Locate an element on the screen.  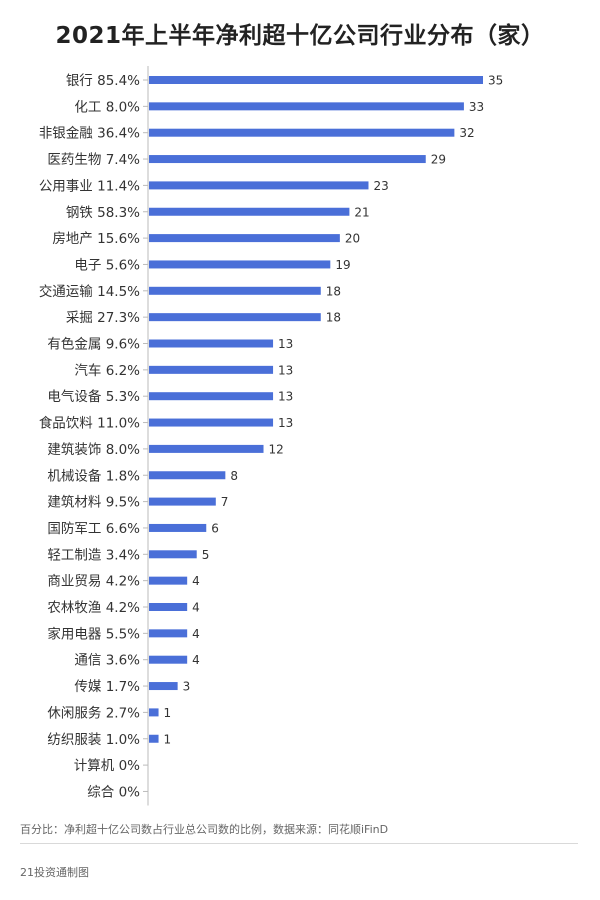
category-label: 建筑材料 9.5% is located at coordinates (93, 503).